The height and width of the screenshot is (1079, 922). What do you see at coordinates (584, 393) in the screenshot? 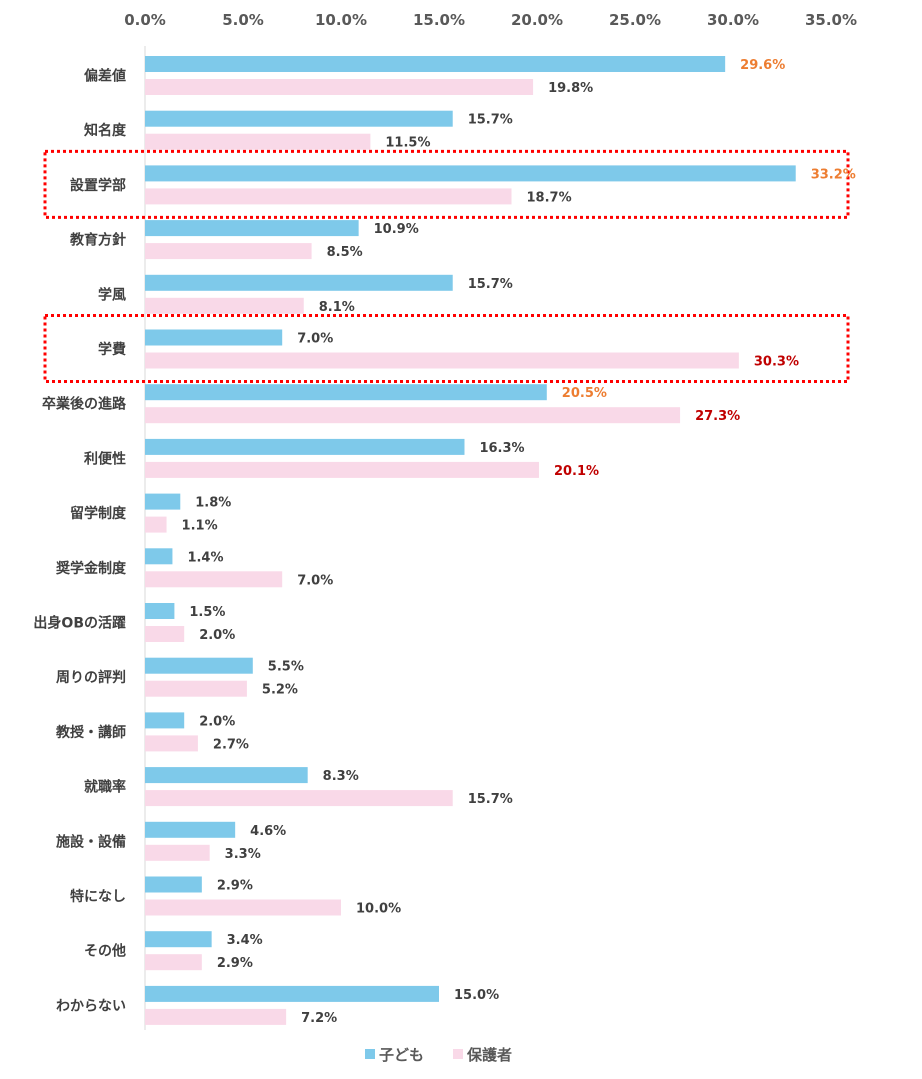
I see `data-label: 20.5%` at bounding box center [584, 393].